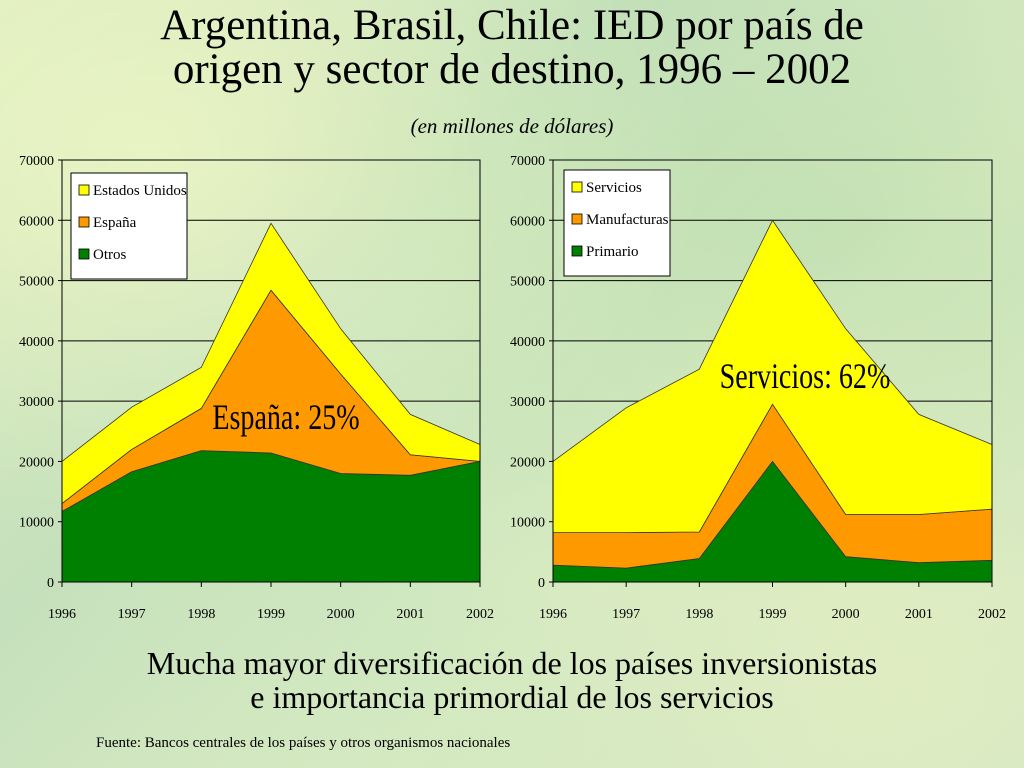  What do you see at coordinates (627, 220) in the screenshot?
I see `legend-label: Manufacturas` at bounding box center [627, 220].